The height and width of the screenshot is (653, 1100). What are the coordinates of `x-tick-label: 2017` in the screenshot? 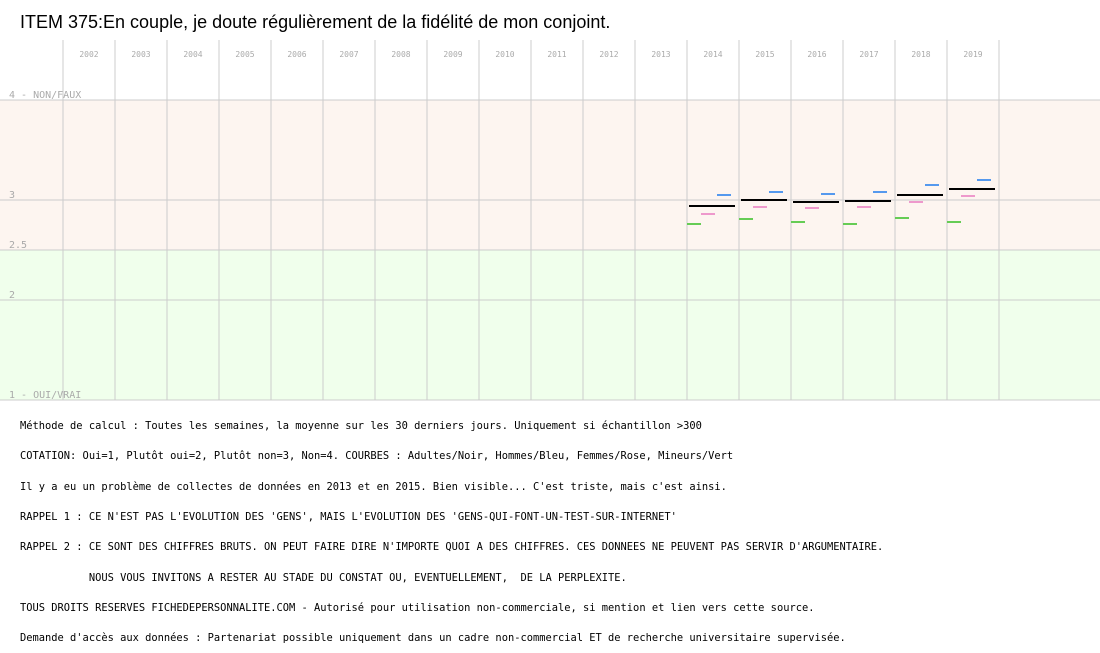 It's located at (868, 54).